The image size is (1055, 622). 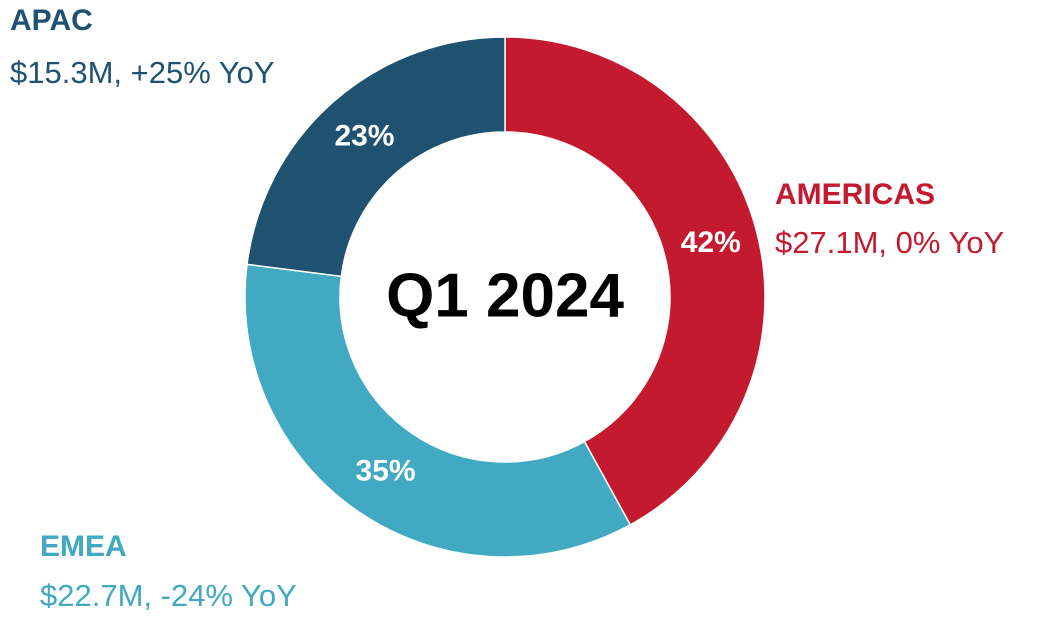 What do you see at coordinates (376, 157) in the screenshot?
I see `slice` at bounding box center [376, 157].